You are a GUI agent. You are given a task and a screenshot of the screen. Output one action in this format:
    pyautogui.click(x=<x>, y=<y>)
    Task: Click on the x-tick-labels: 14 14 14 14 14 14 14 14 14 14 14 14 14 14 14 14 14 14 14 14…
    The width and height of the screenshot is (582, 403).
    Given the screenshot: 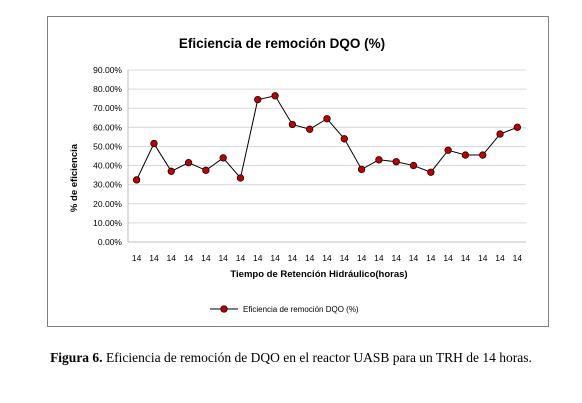 What is the action you would take?
    pyautogui.click(x=327, y=258)
    